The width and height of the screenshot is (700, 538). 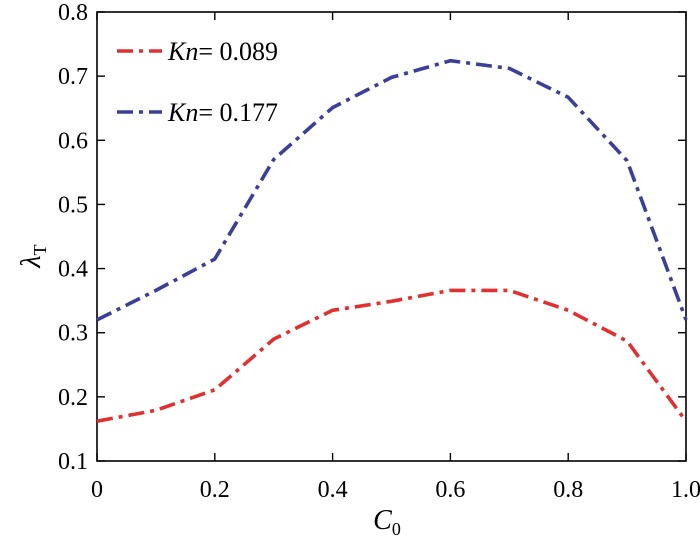 What do you see at coordinates (73, 462) in the screenshot?
I see `y-tick-label: 0.1` at bounding box center [73, 462].